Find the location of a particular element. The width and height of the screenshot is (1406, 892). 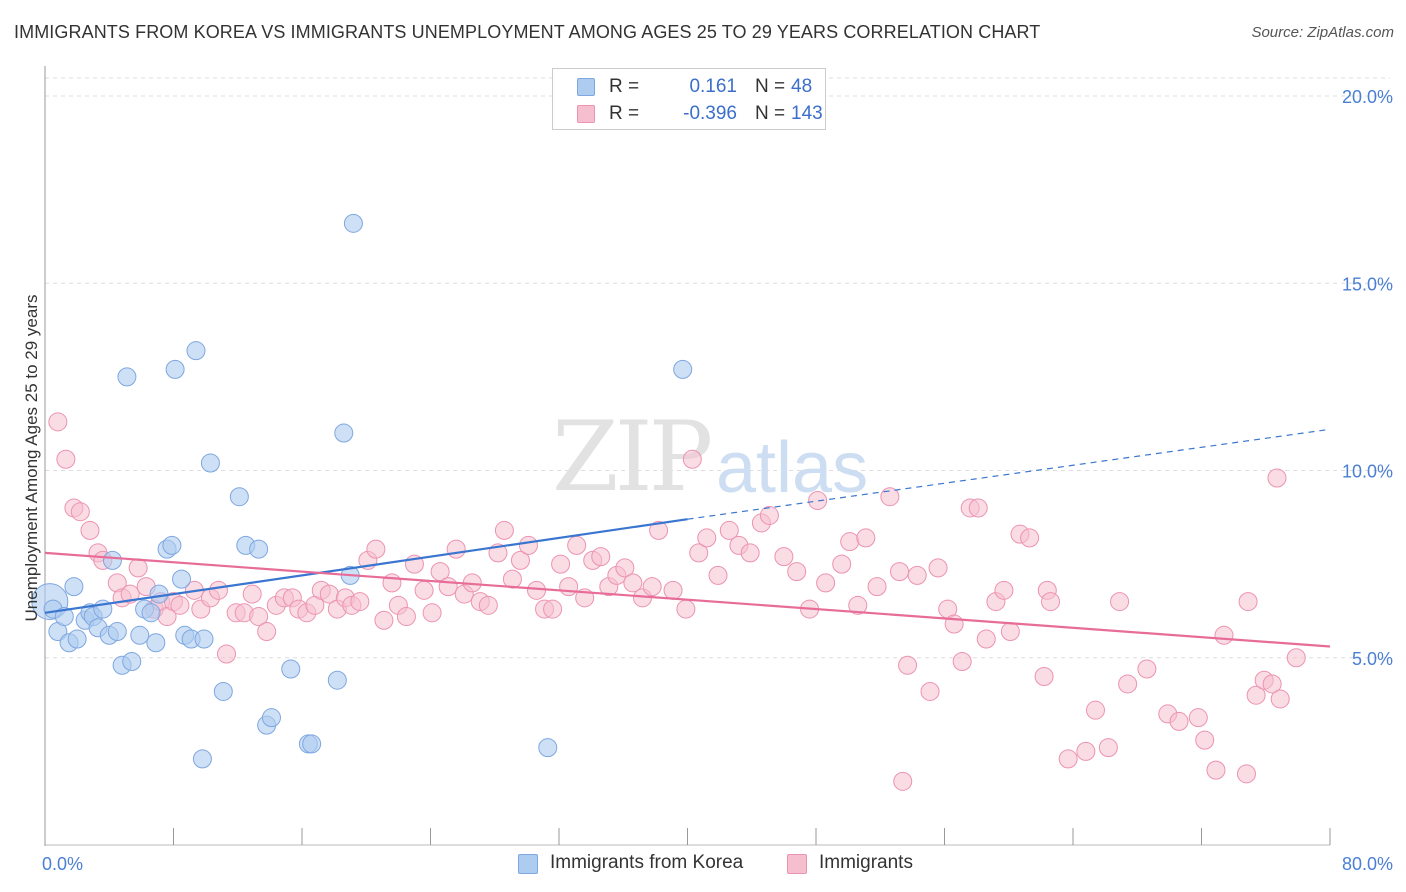

korea-r-label: R = is located at coordinates (624, 86).